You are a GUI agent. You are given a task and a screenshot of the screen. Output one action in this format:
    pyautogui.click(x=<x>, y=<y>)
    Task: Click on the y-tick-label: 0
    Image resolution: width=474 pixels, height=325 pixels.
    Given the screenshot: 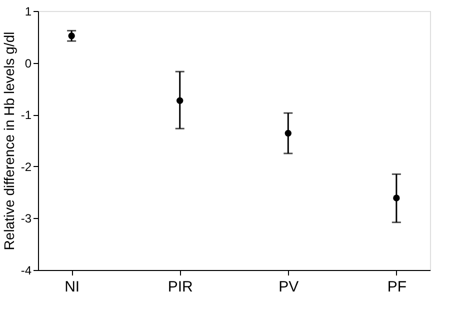 What is the action you would take?
    pyautogui.click(x=28, y=63)
    